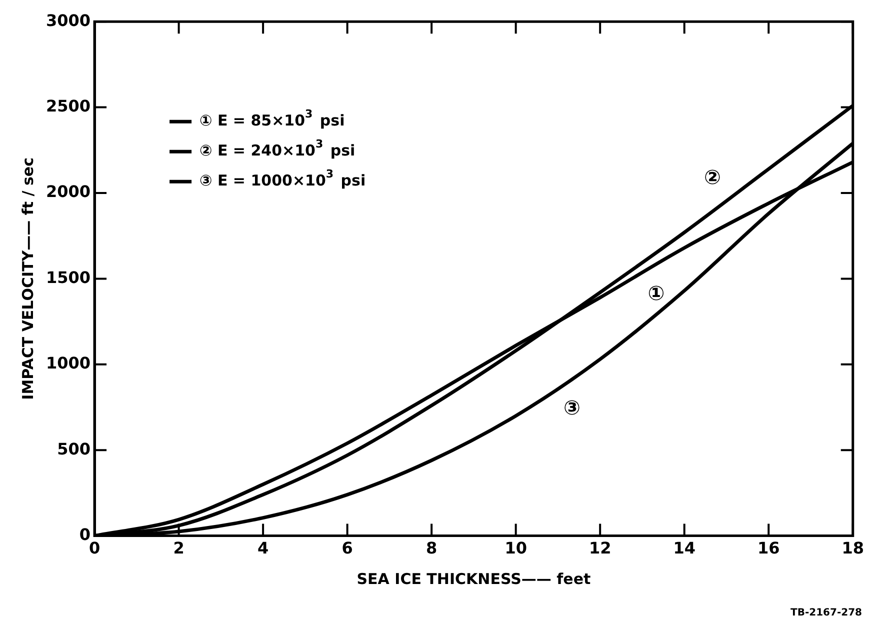  Describe the element at coordinates (68, 20) in the screenshot. I see `y-tick-label: 3000` at that location.